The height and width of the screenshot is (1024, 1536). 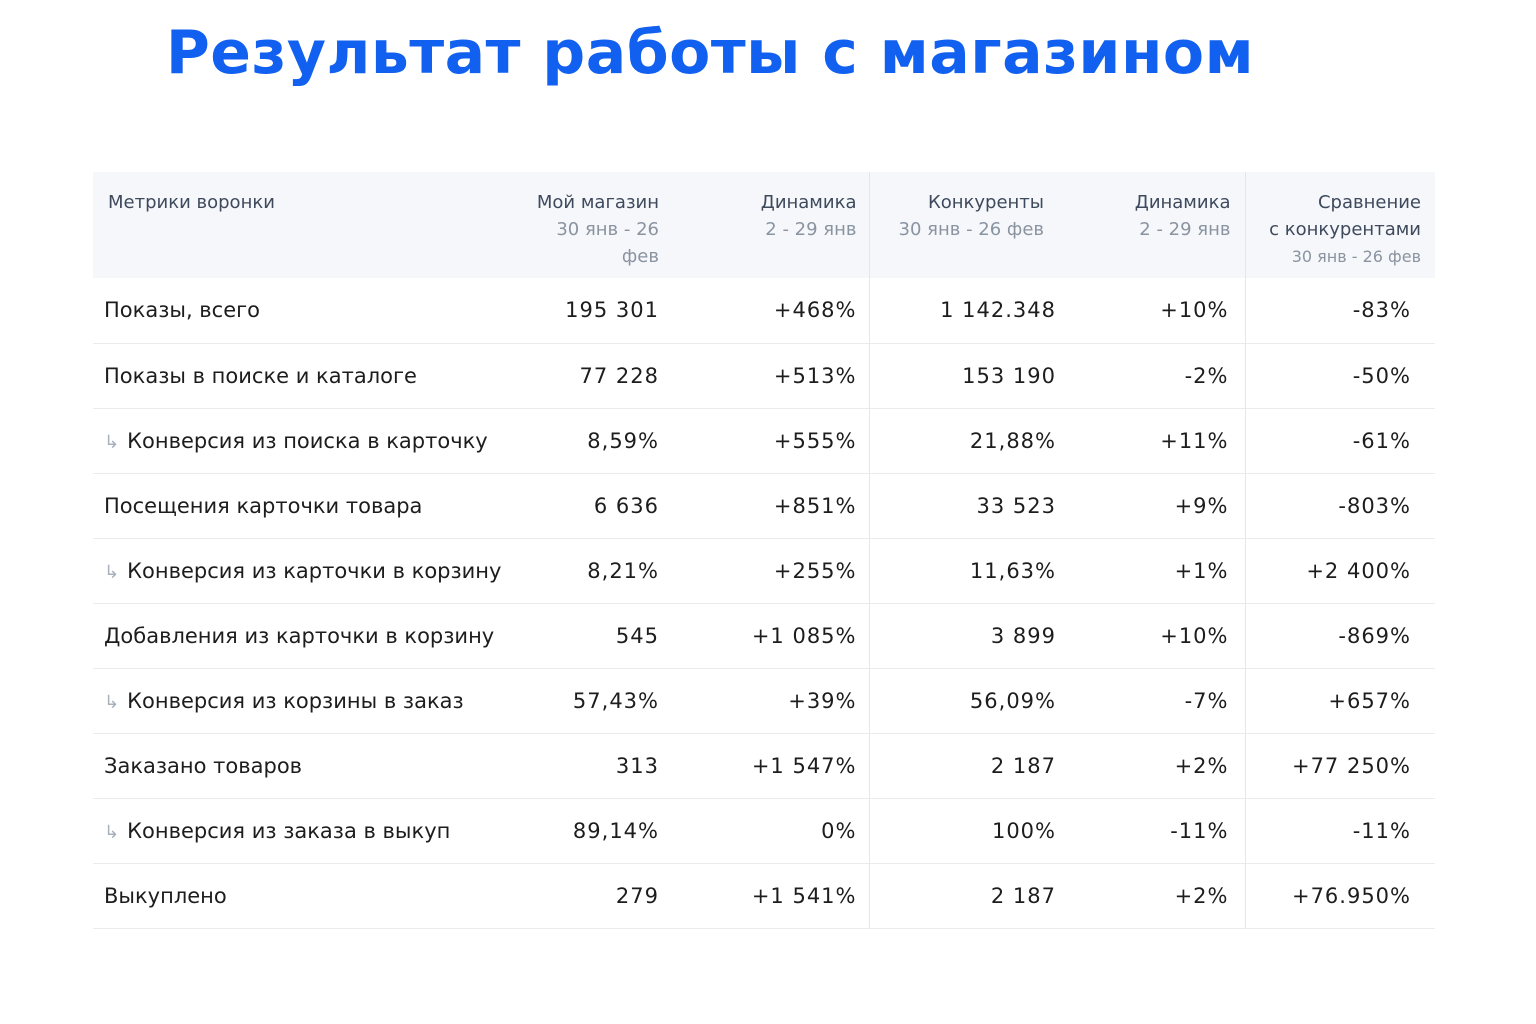 What do you see at coordinates (1356, 256) in the screenshot?
I see `header-comparison-period: 30 янв - 26 фев` at bounding box center [1356, 256].